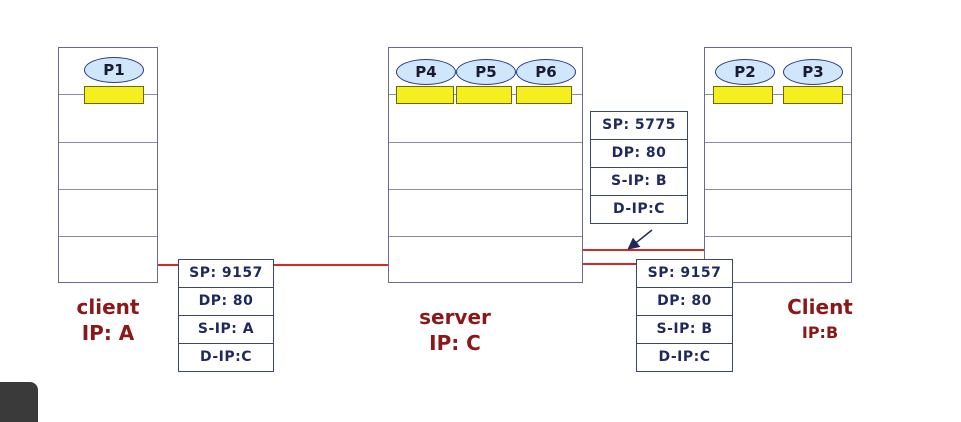 Image resolution: width=961 pixels, height=422 pixels. I want to click on socket-p2, so click(743, 95).